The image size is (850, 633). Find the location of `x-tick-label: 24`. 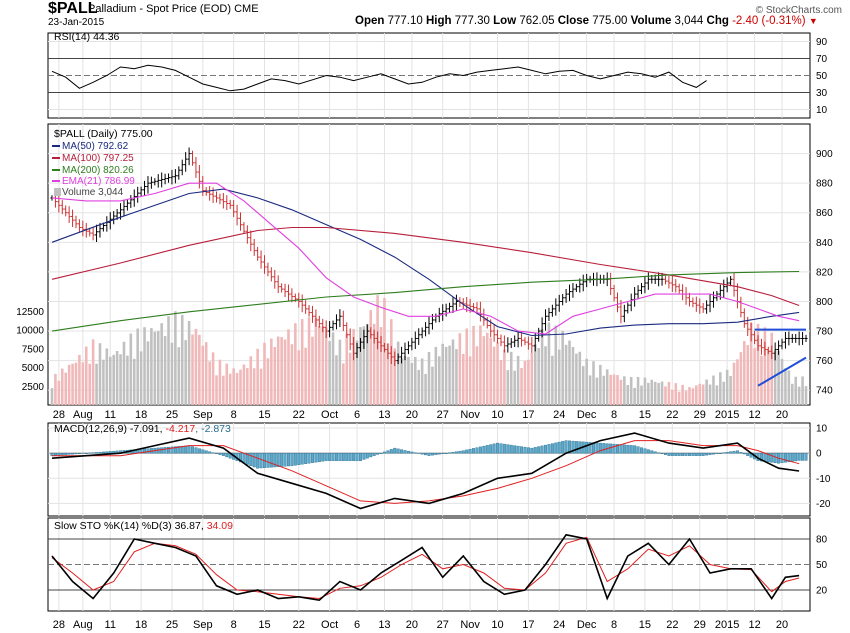

x-tick-label: 24 is located at coordinates (559, 625).